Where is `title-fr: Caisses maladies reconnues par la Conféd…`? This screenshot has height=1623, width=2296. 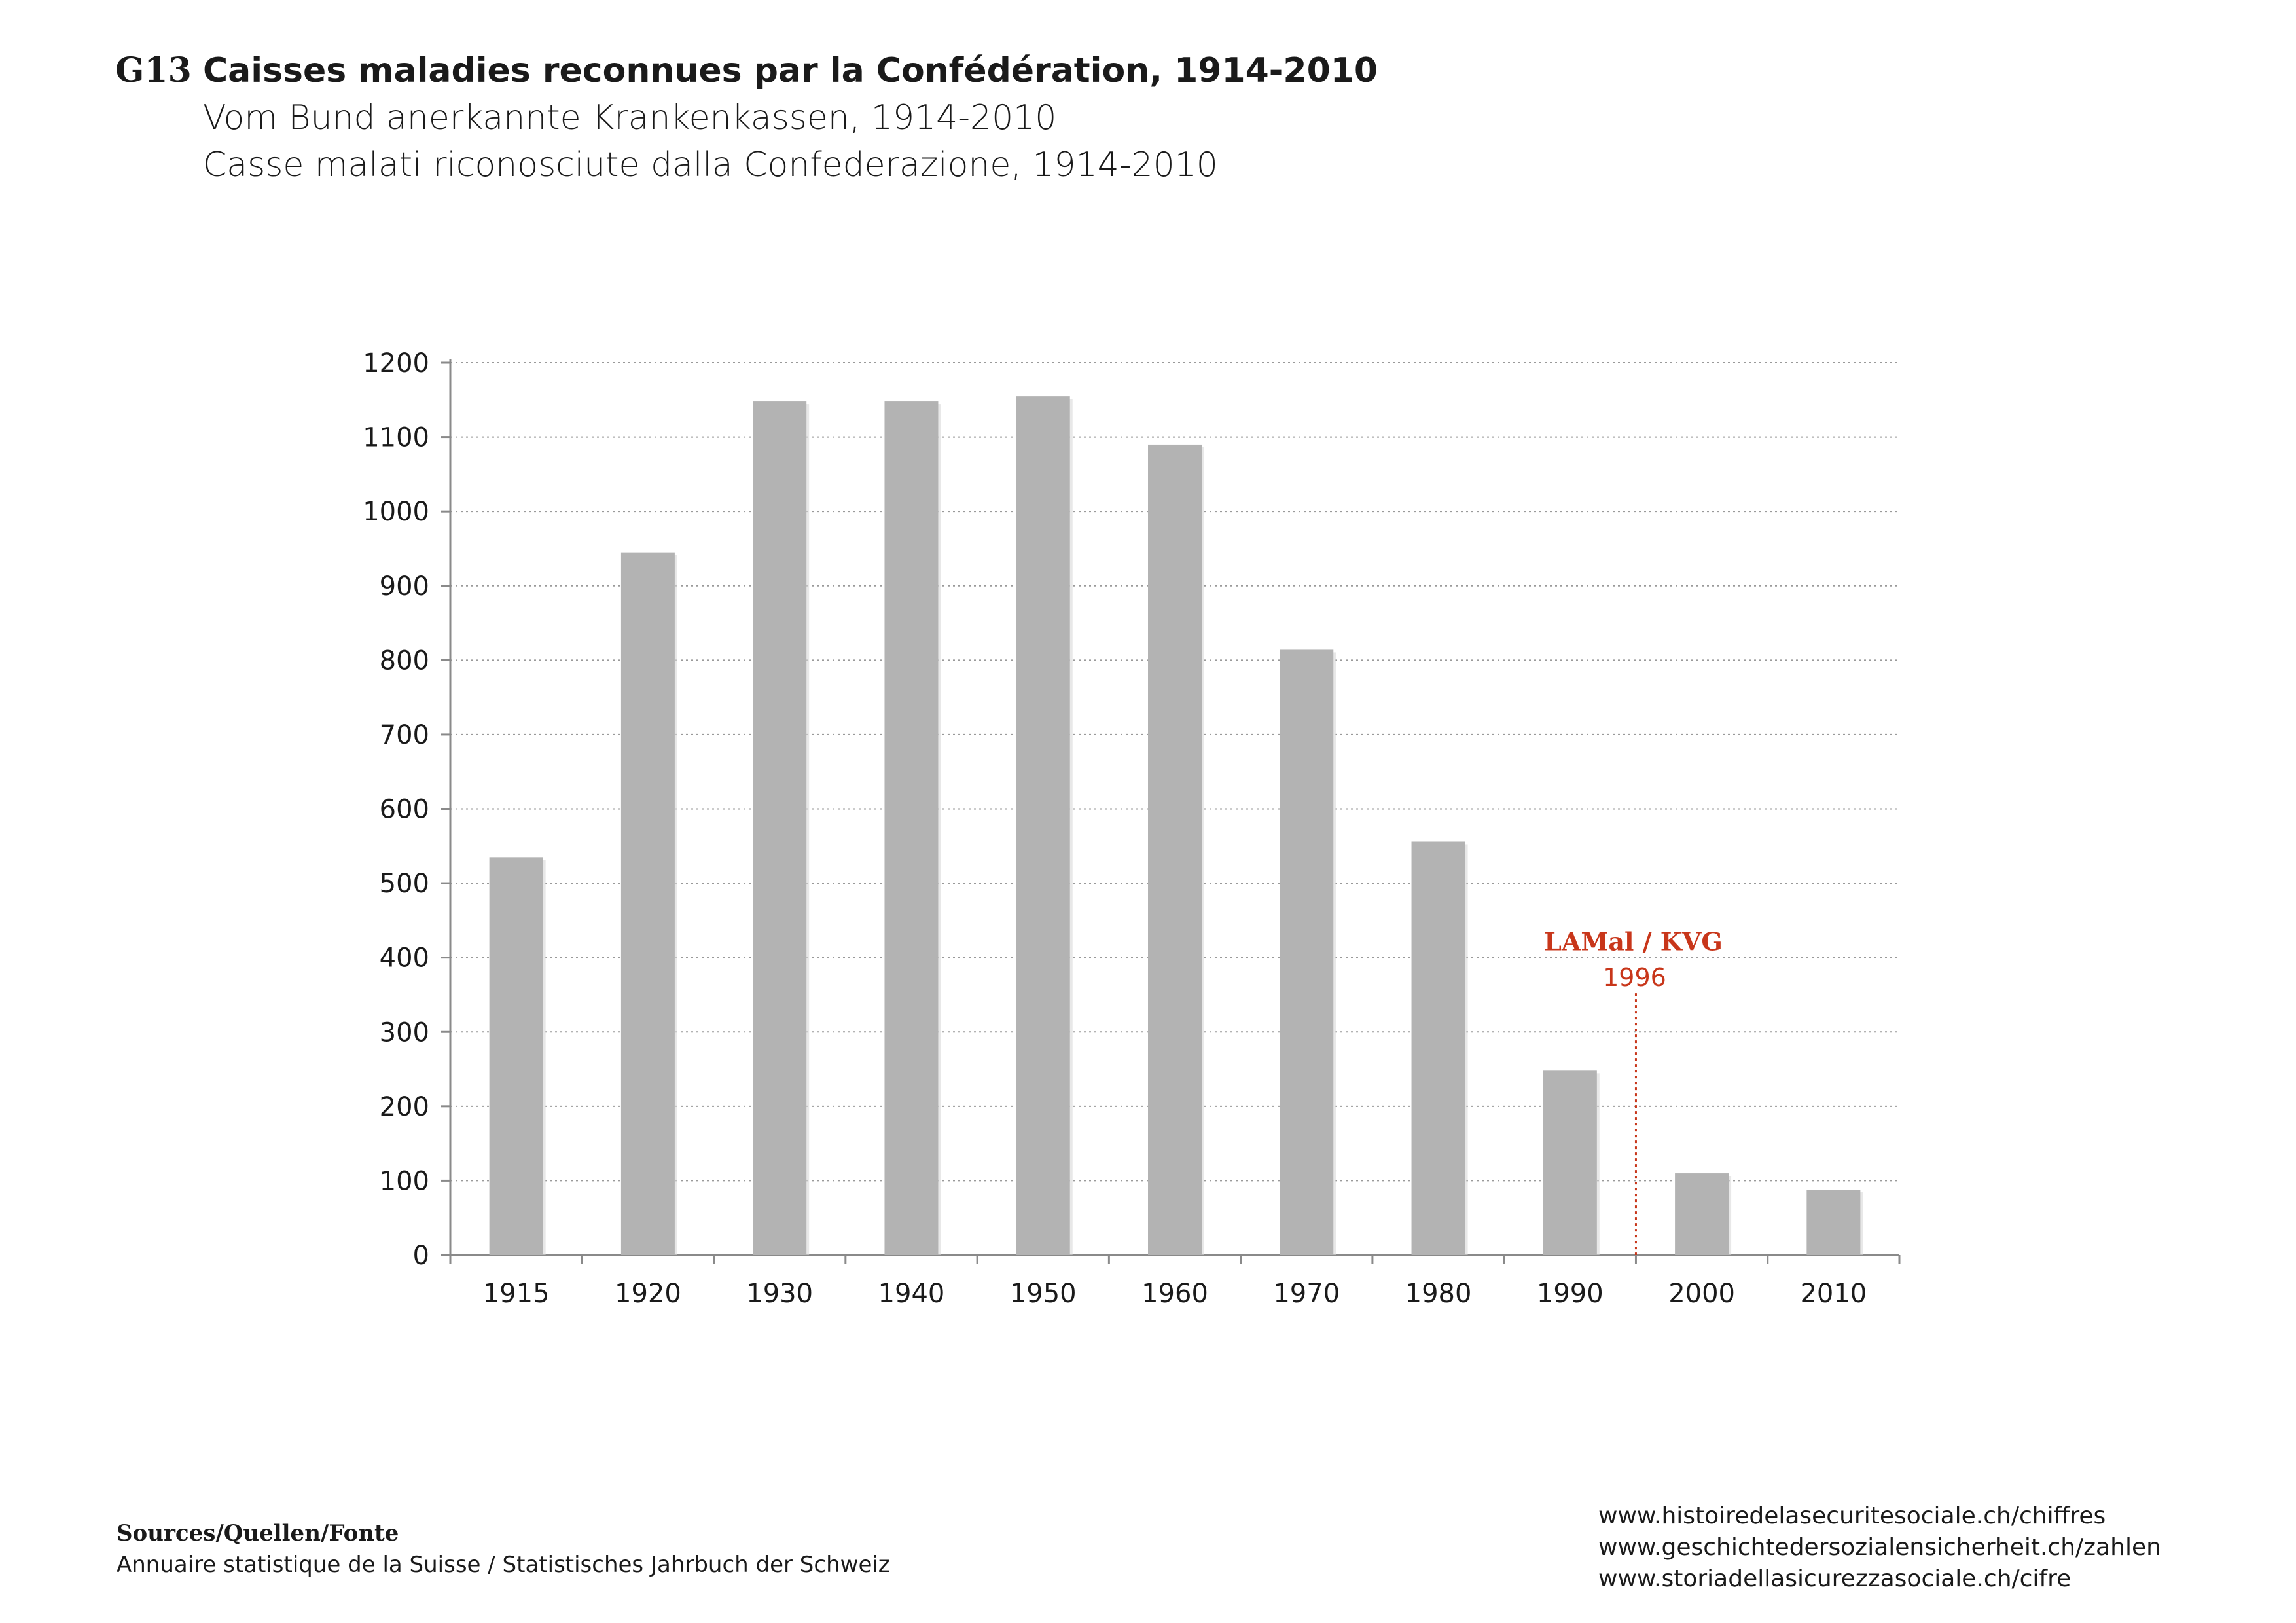
title-fr: Caisses maladies reconnues par la Conféd… is located at coordinates (790, 70).